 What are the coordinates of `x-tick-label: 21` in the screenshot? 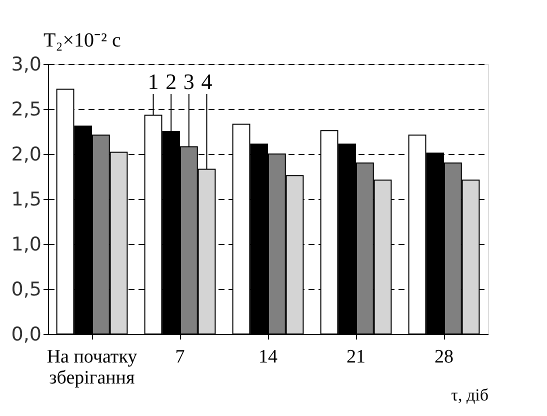 It's located at (356, 357).